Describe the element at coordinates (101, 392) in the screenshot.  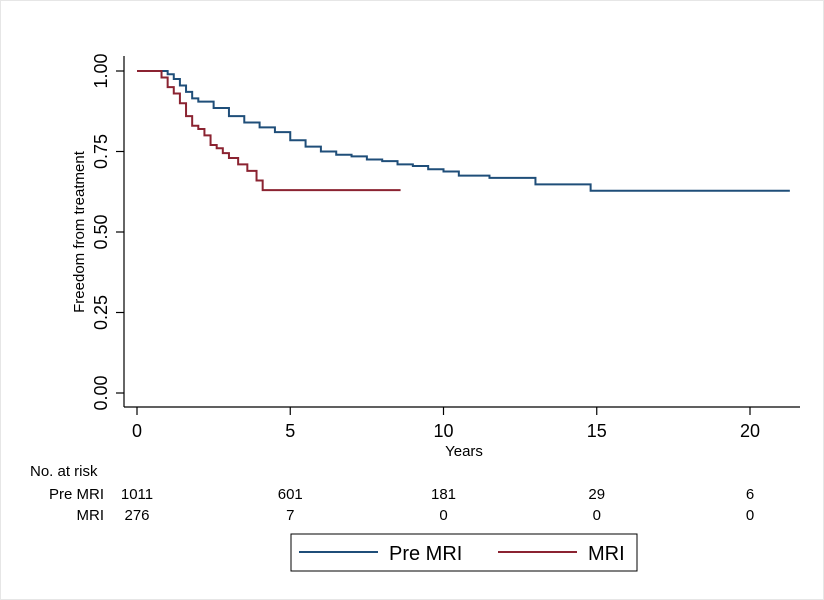
I see `y-tick-label: 0.00` at that location.